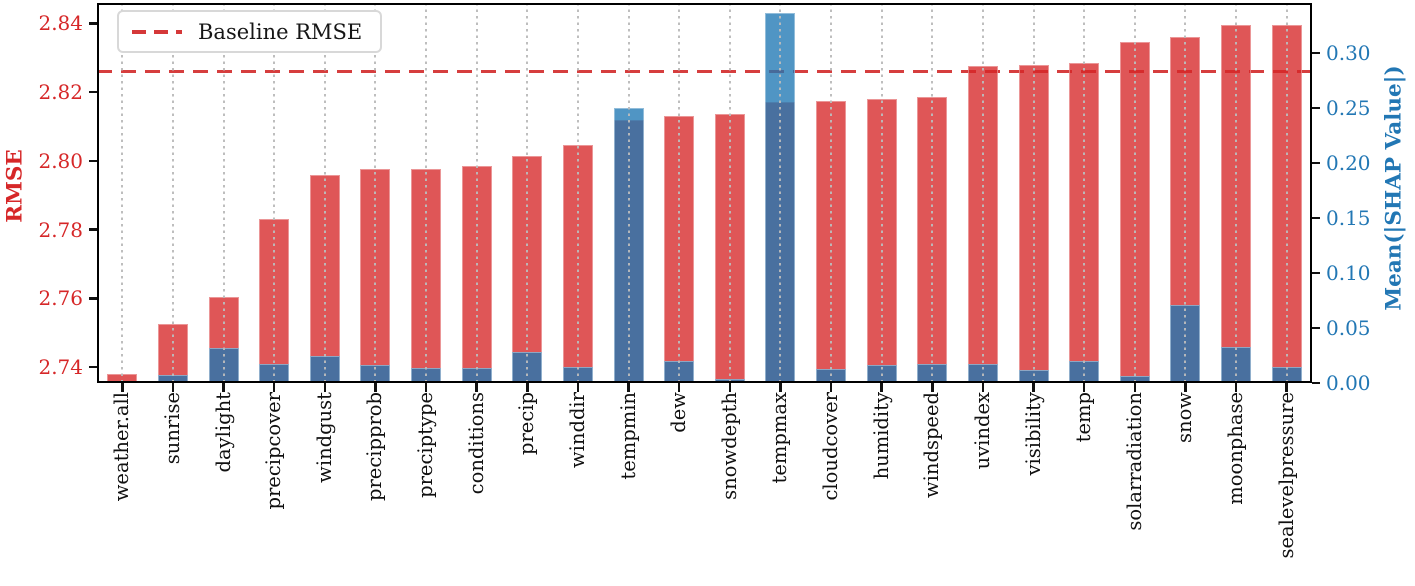 The height and width of the screenshot is (586, 1415). What do you see at coordinates (1348, 328) in the screenshot?
I see `right-tick-label: 0.05` at bounding box center [1348, 328].